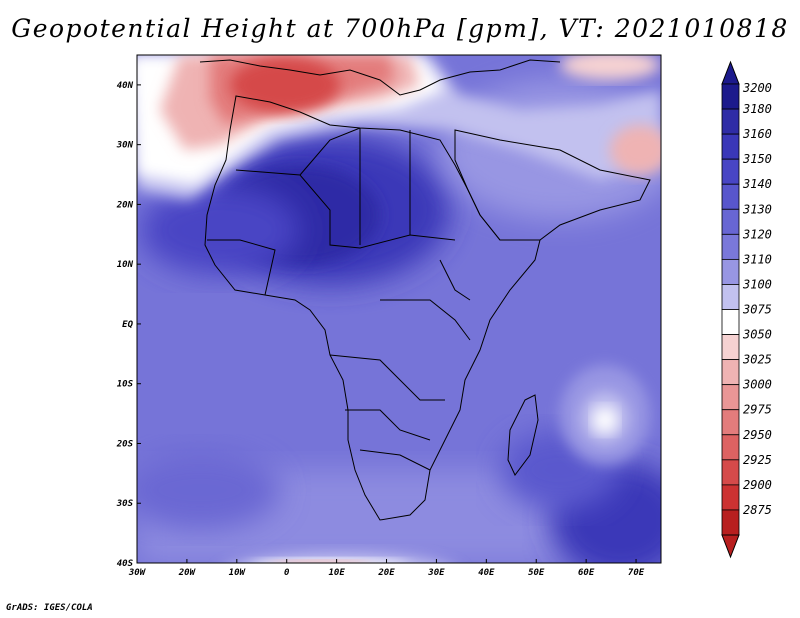 The height and width of the screenshot is (618, 800). What do you see at coordinates (757, 385) in the screenshot?
I see `colorbar-label: 3000` at bounding box center [757, 385].